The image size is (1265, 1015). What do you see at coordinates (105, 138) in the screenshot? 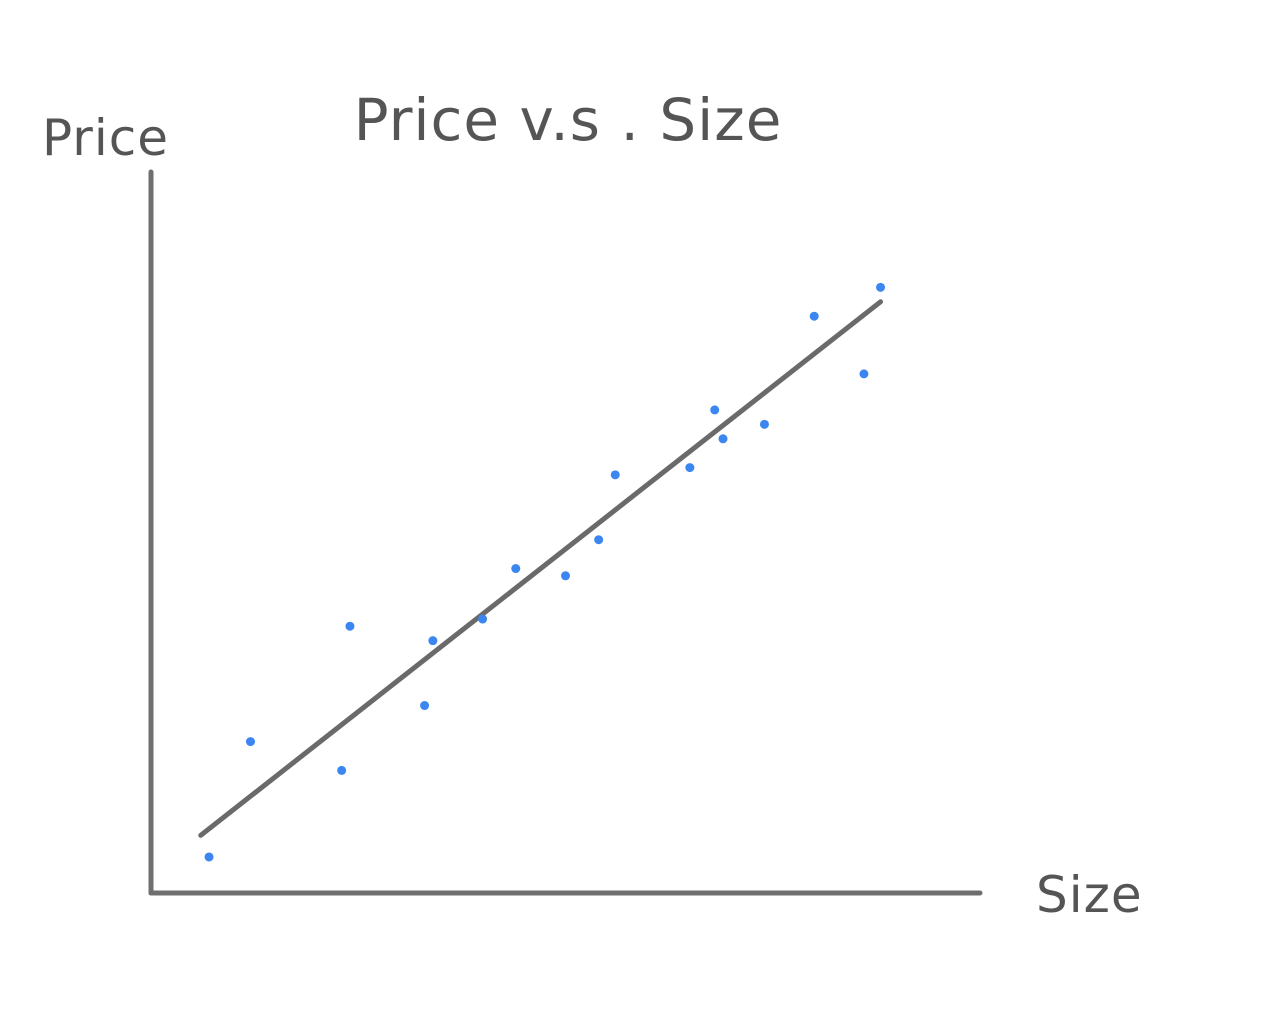
I see `y-axis-label: Price` at bounding box center [105, 138].